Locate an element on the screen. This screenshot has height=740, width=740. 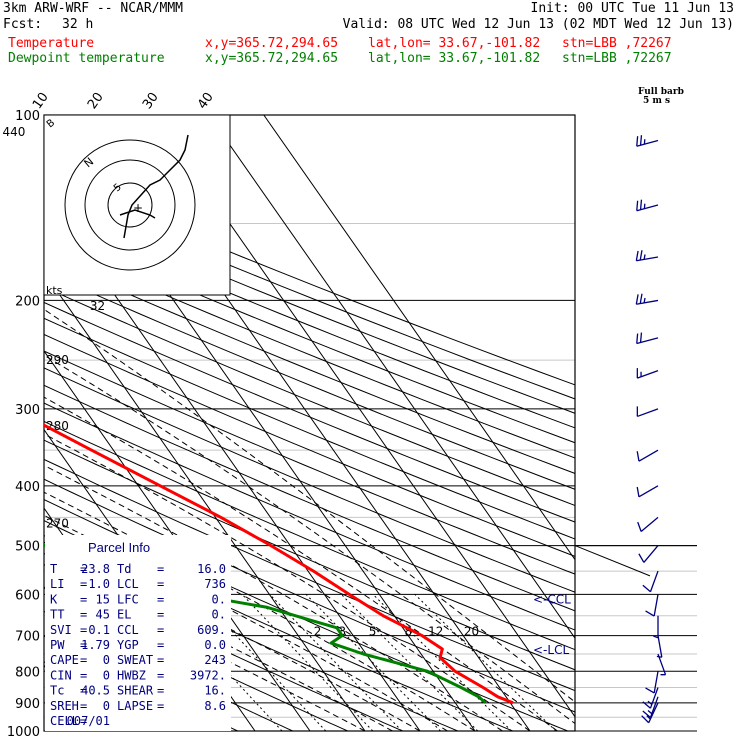
parcel-label: YGP is located at coordinates (128, 645).